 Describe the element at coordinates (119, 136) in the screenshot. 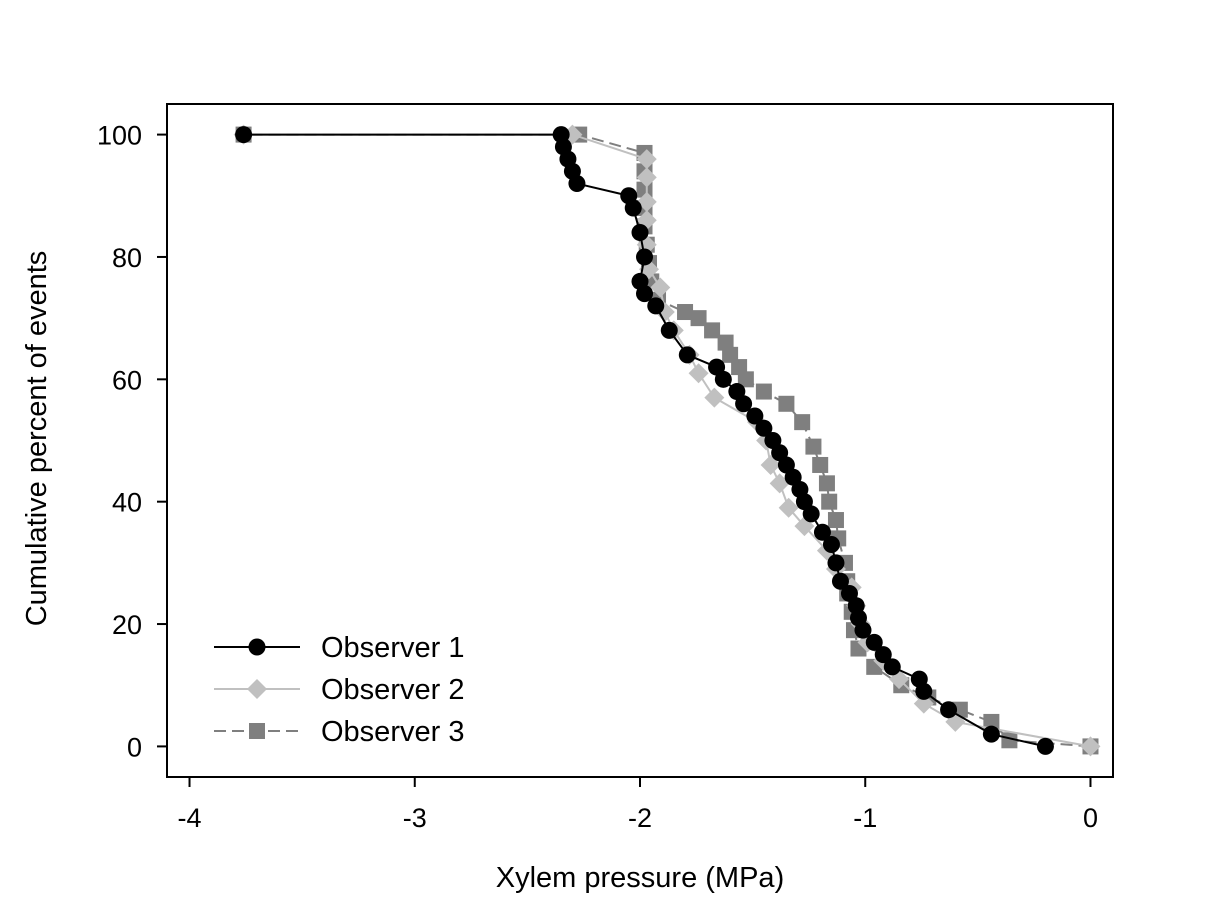

I see `y-tick-label: 100` at that location.